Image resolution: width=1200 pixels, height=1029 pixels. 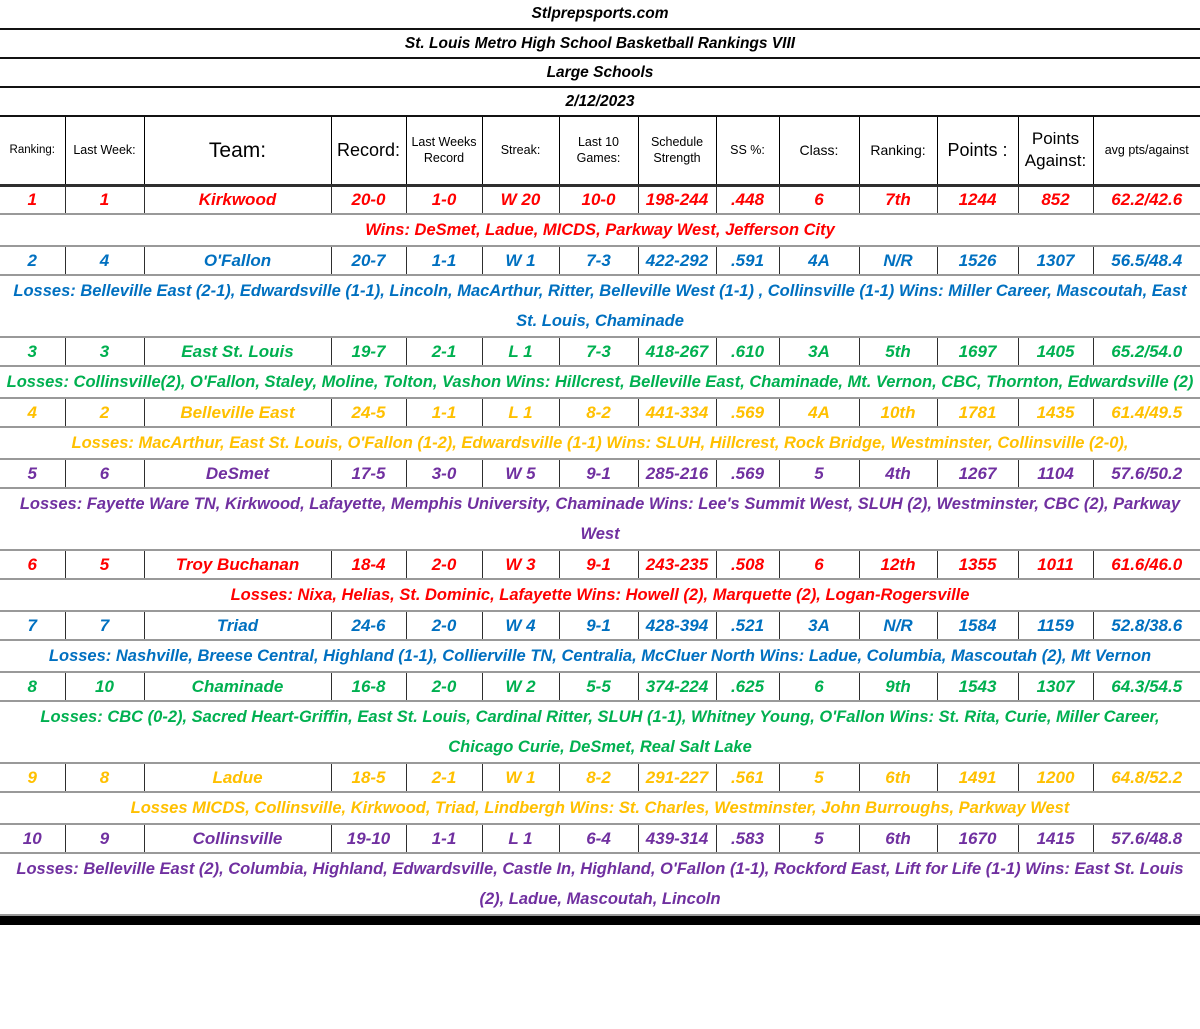 What do you see at coordinates (977, 838) in the screenshot?
I see `team-points-cell: 1670` at bounding box center [977, 838].